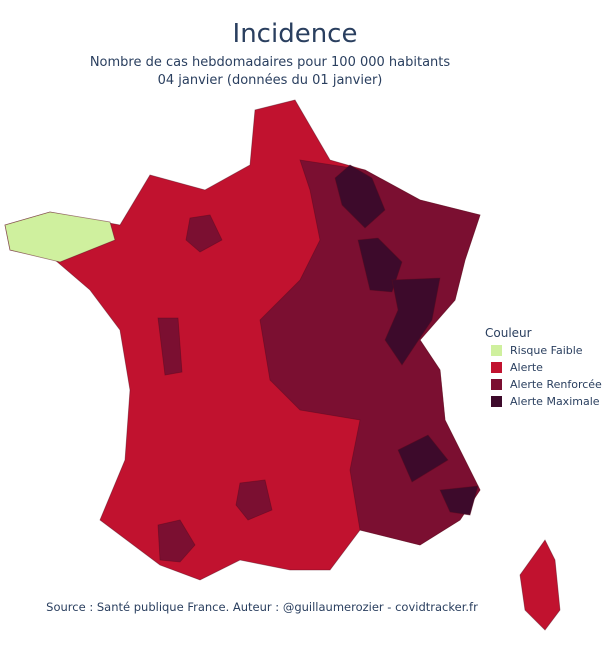 This screenshot has height=648, width=613. Describe the element at coordinates (526, 367) in the screenshot. I see `legend-label: Alerte` at that location.